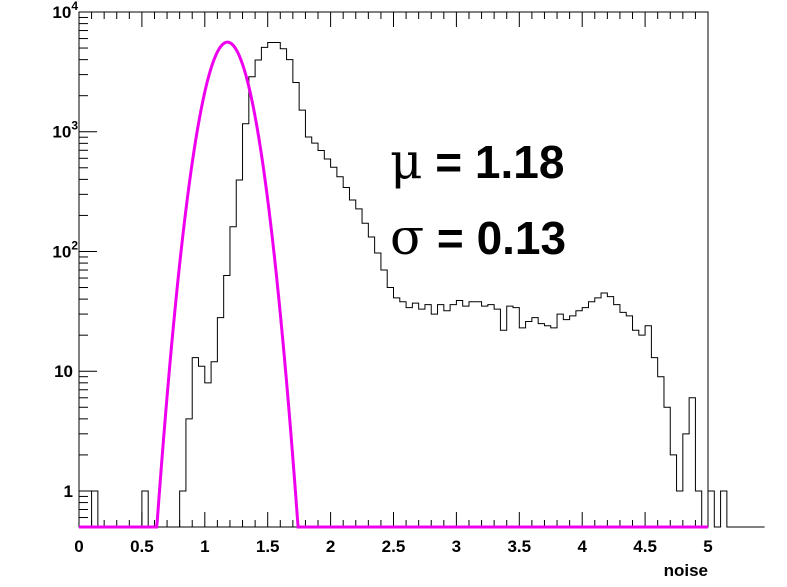  Describe the element at coordinates (65, 11) in the screenshot. I see `y-tick-label: 10⁴` at that location.